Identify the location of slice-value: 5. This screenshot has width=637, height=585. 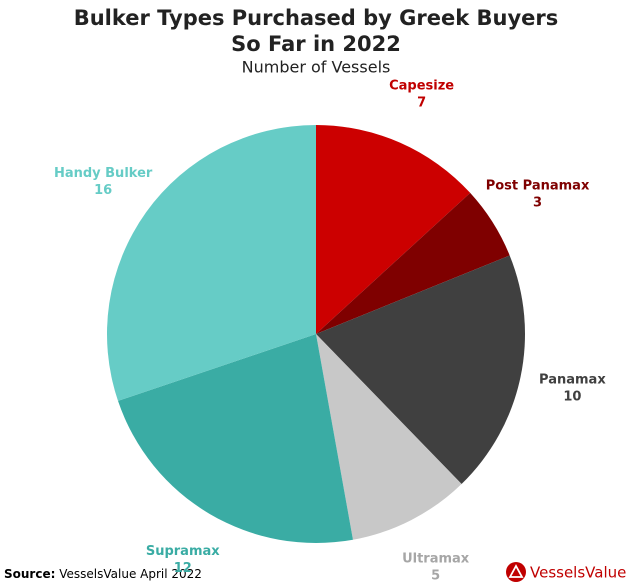
(435, 576).